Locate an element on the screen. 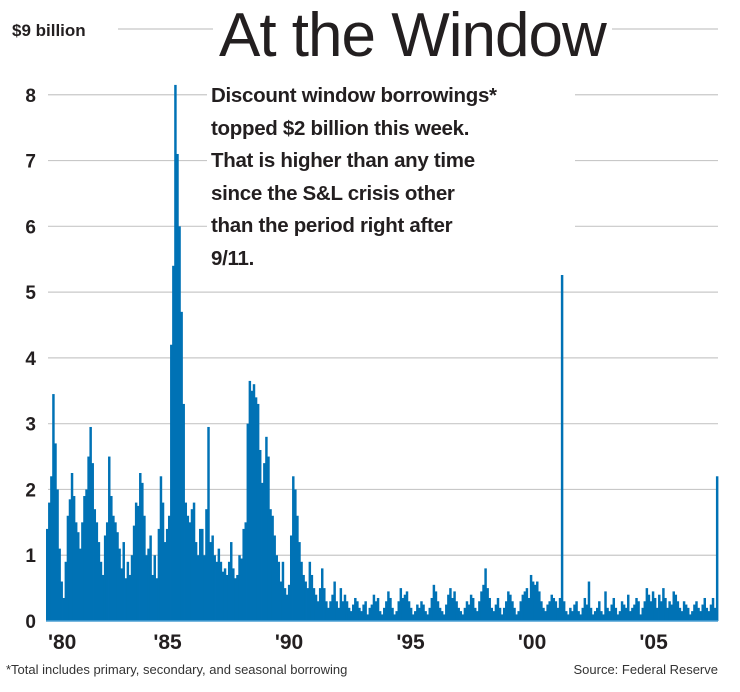 The width and height of the screenshot is (740, 692). y-axis: $9 billion 8 7 6 5 4 3 2 1 0 is located at coordinates (49, 327).